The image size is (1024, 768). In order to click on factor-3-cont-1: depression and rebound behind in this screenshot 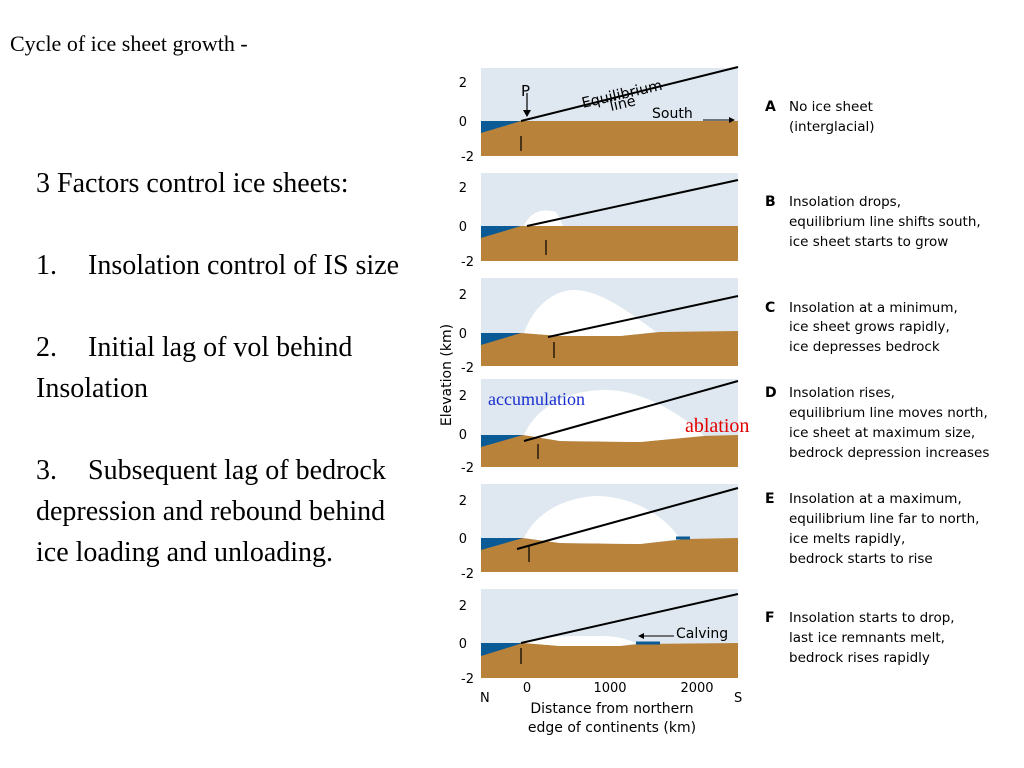, I will do `click(211, 511)`.